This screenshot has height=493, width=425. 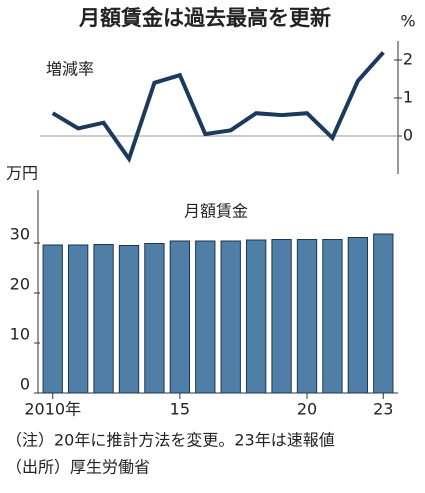 I want to click on y-tick-label: 20, so click(x=20, y=284).